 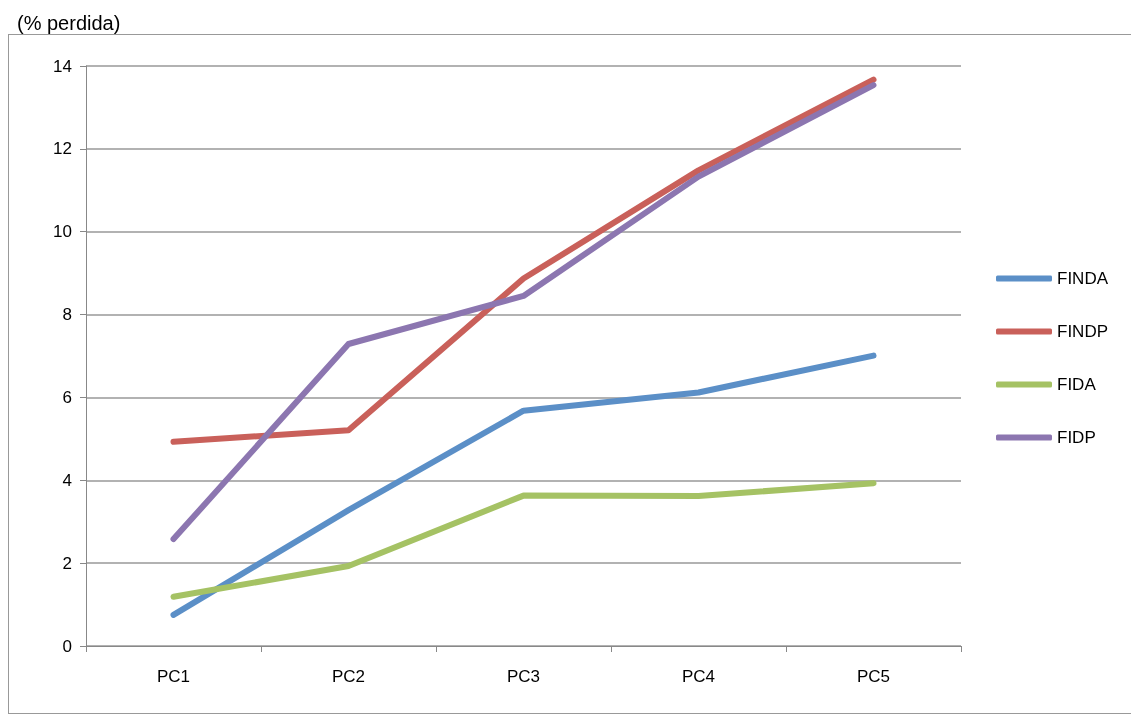 What do you see at coordinates (62, 66) in the screenshot?
I see `y-tick-label: 14` at bounding box center [62, 66].